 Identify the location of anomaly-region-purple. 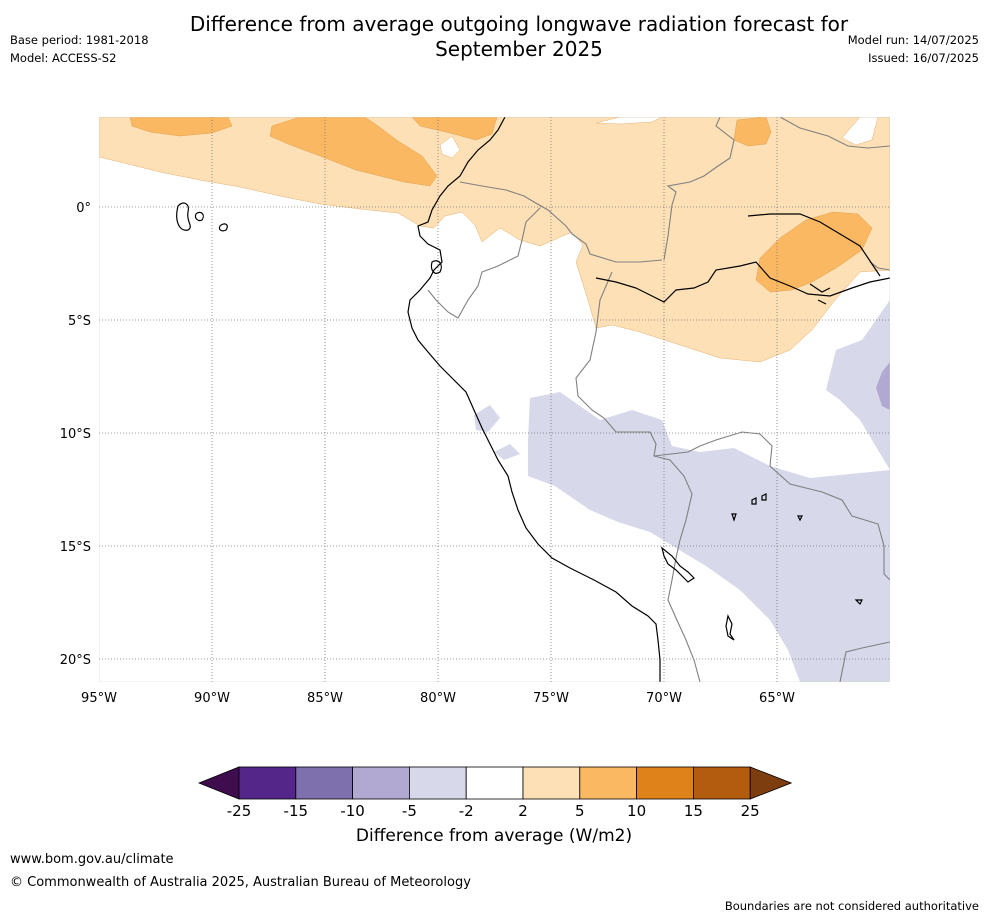
(883, 386).